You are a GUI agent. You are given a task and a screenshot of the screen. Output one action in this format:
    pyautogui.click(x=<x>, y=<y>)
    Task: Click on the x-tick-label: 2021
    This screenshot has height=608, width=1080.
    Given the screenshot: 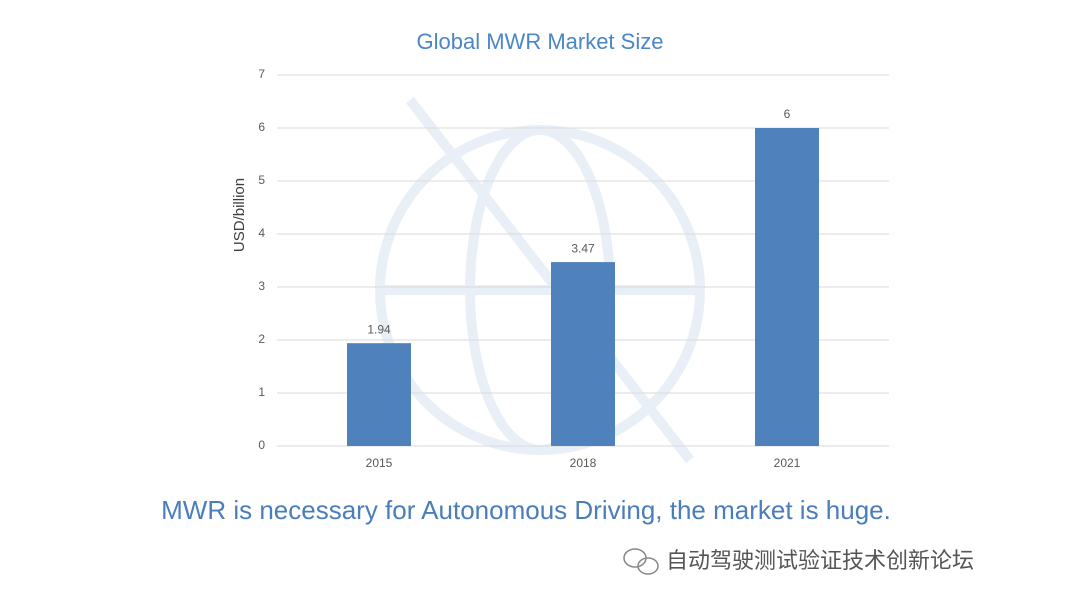 What is the action you would take?
    pyautogui.click(x=787, y=463)
    